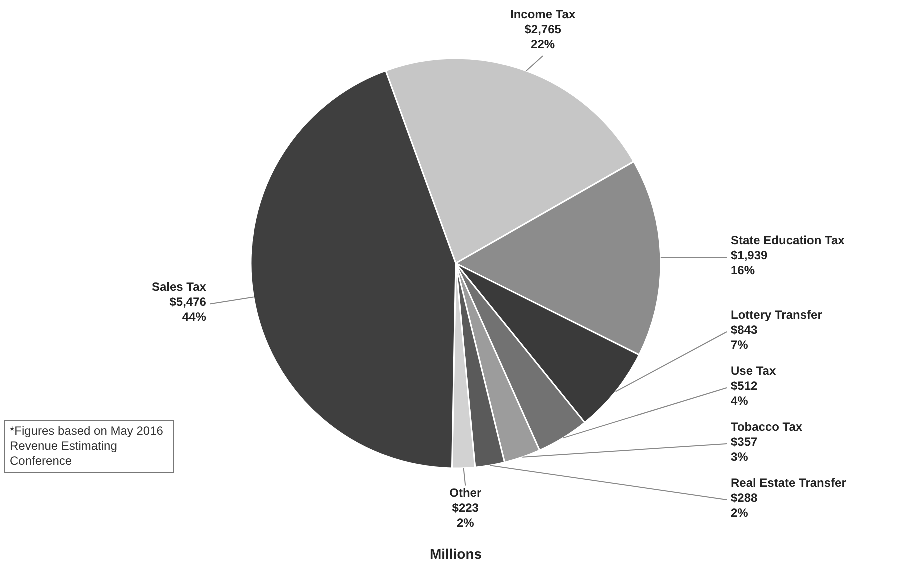 Image resolution: width=912 pixels, height=567 pixels. What do you see at coordinates (179, 287) in the screenshot?
I see `slice-label: Sales Tax` at bounding box center [179, 287].